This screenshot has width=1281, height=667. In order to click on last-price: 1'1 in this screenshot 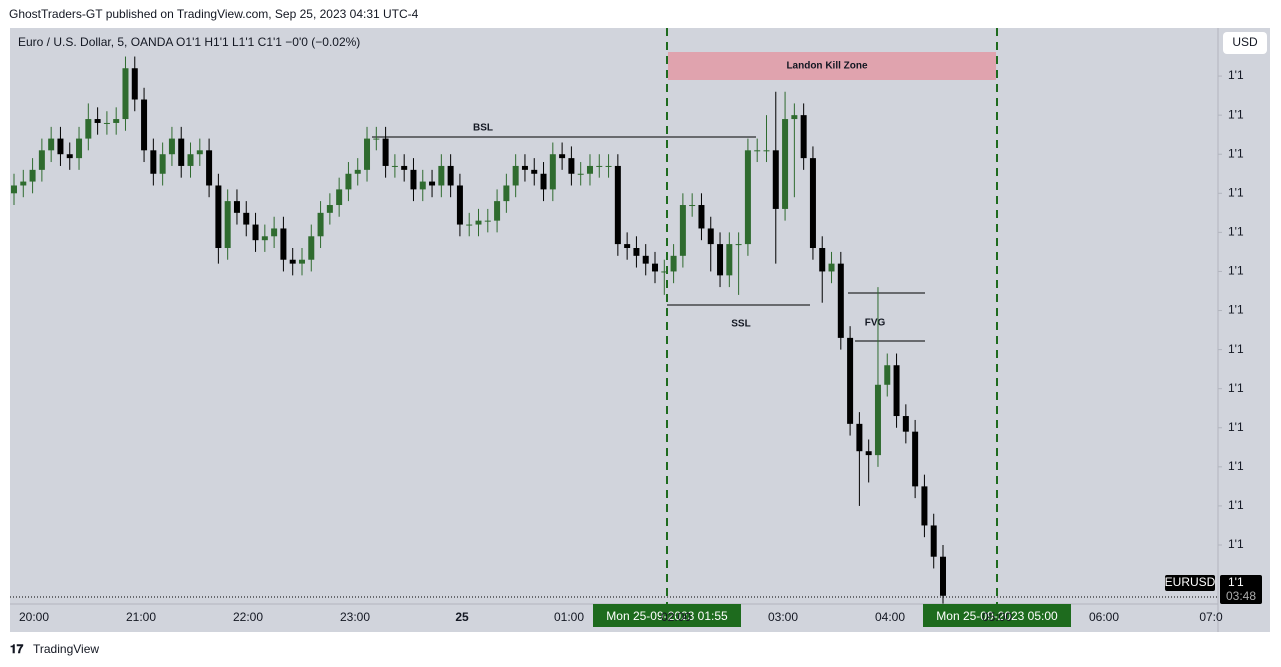, I will do `click(1236, 582)`.